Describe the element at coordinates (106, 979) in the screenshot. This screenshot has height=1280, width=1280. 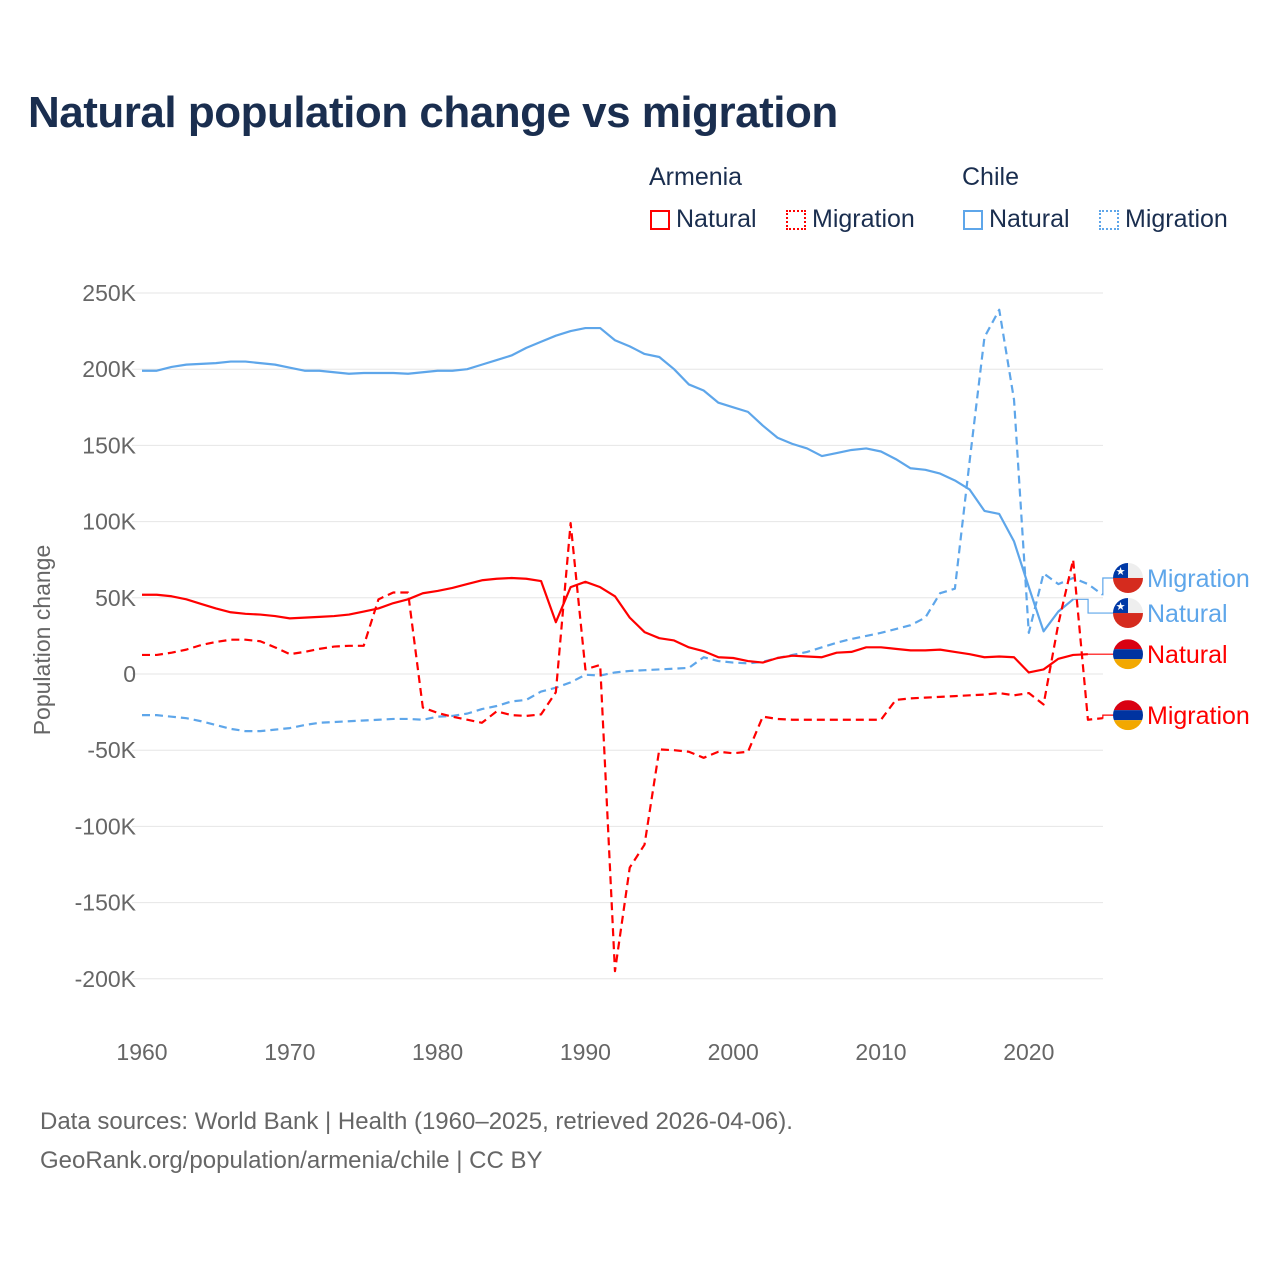
I see `y-tick-label: -200K` at that location.